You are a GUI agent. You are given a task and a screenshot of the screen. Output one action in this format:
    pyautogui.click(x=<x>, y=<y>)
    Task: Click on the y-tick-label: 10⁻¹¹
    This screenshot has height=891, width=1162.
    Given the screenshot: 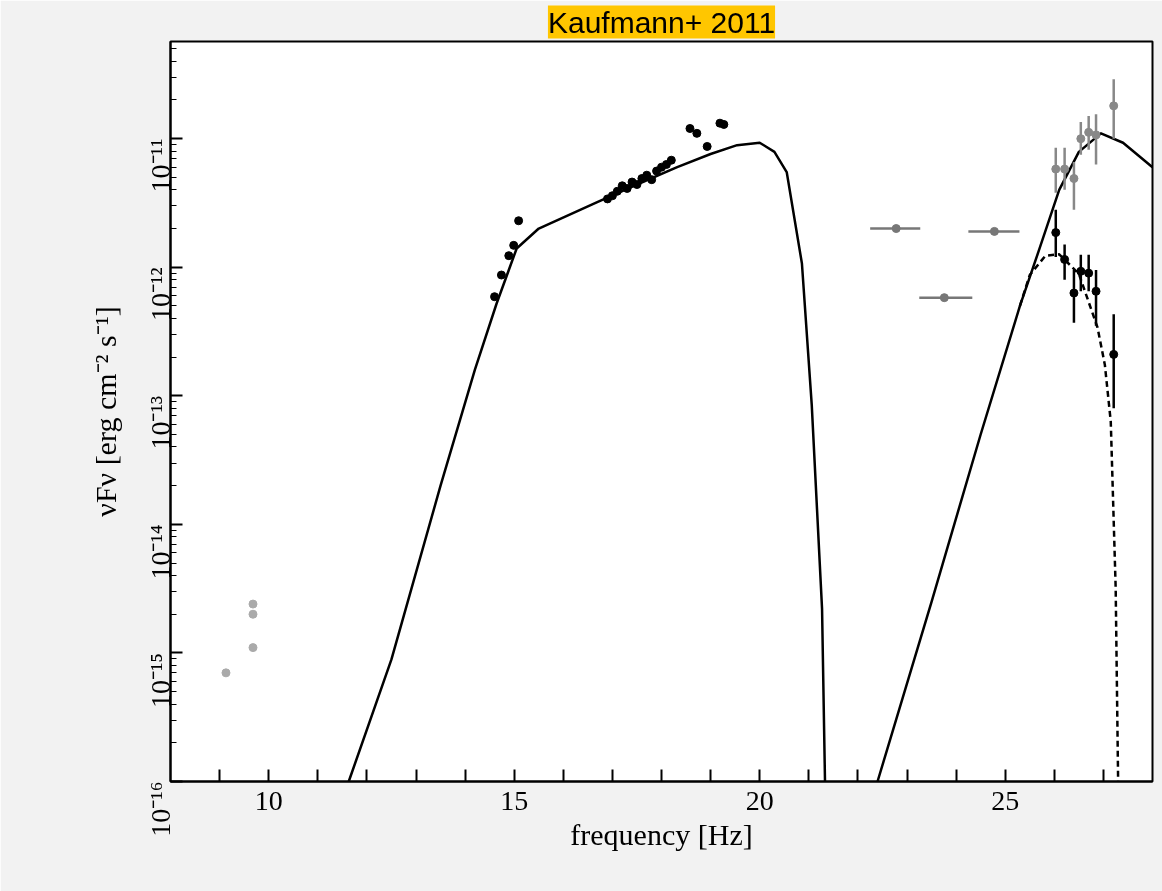 What is the action you would take?
    pyautogui.click(x=160, y=165)
    